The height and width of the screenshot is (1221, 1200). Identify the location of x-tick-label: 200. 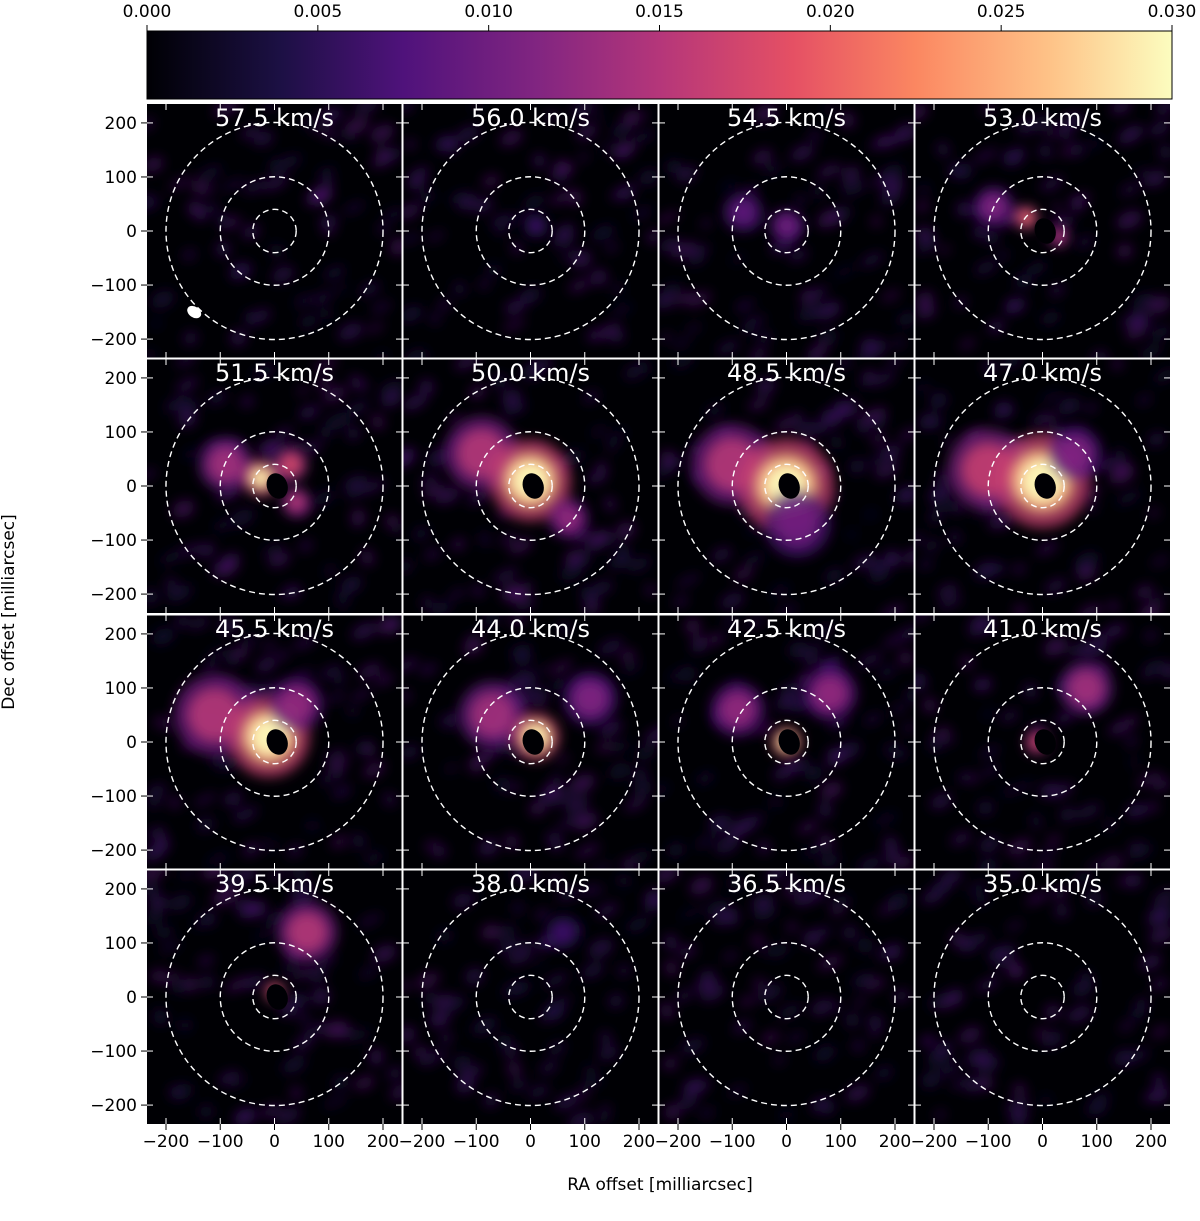
(1151, 1142).